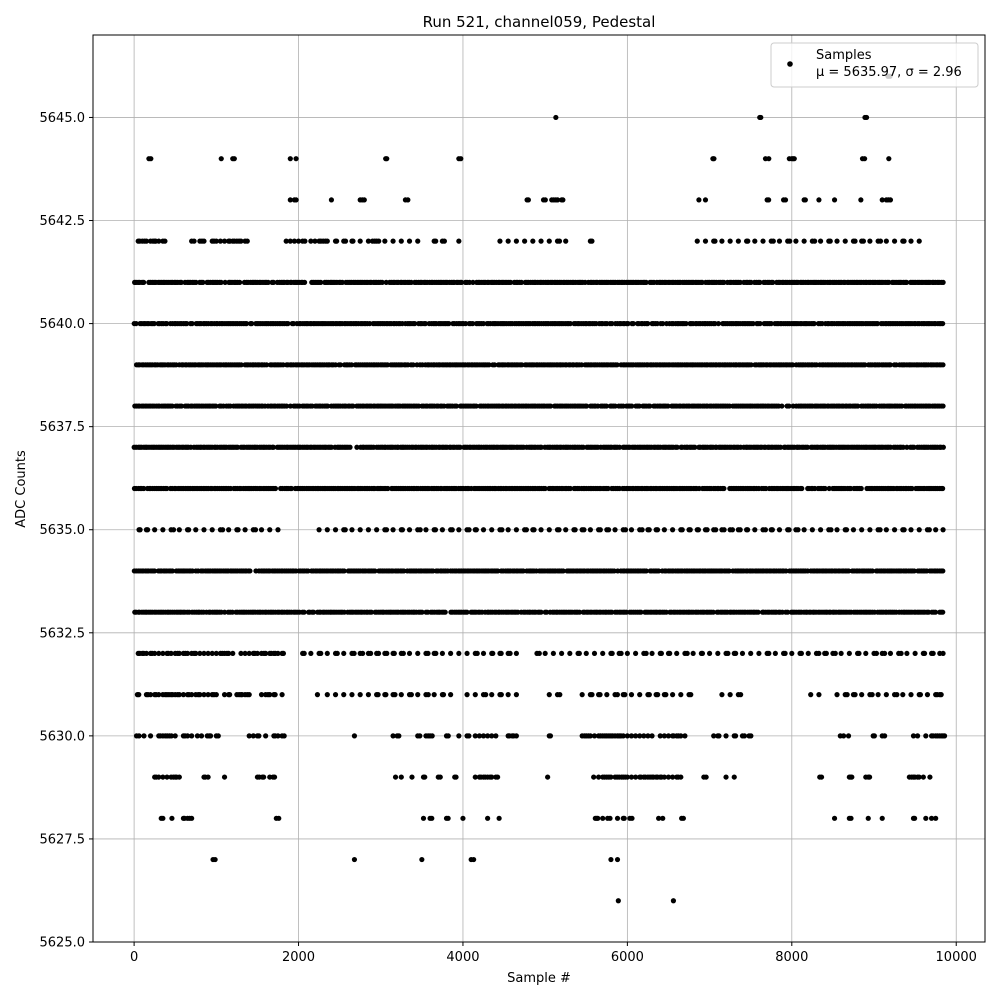 The width and height of the screenshot is (1000, 1000). What do you see at coordinates (63, 427) in the screenshot?
I see `y-tick-label: 5637.5` at bounding box center [63, 427].